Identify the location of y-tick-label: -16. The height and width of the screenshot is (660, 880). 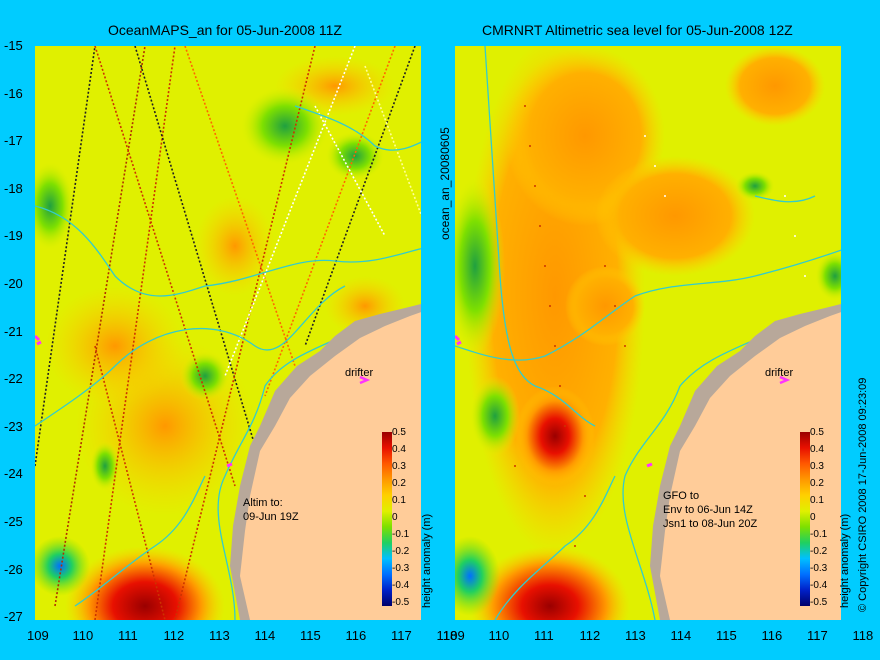
(13, 93).